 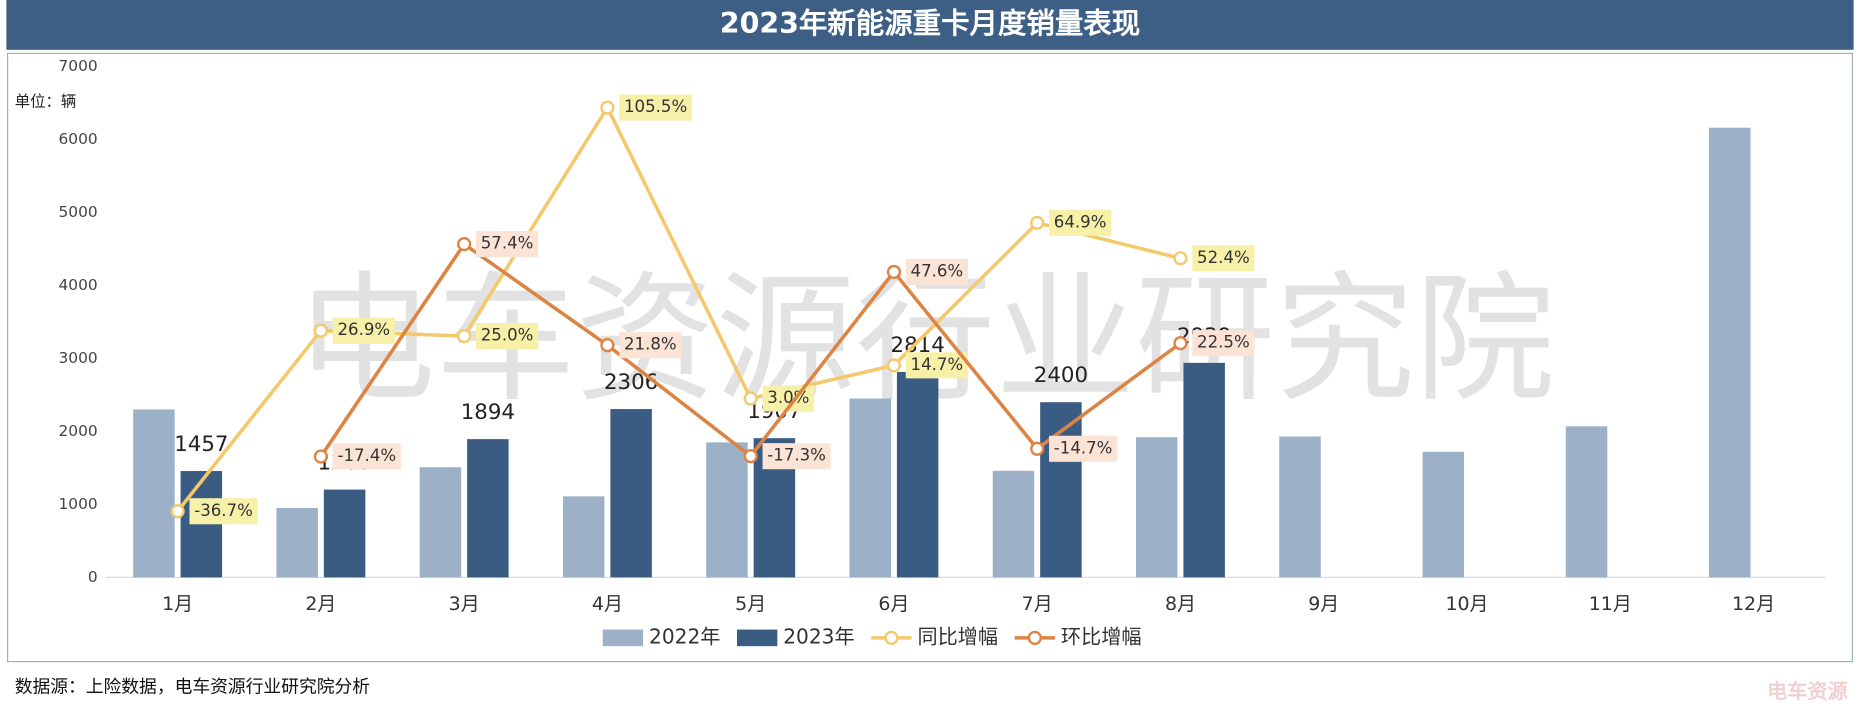 What do you see at coordinates (77, 66) in the screenshot?
I see `y-tick-label: 7000` at bounding box center [77, 66].